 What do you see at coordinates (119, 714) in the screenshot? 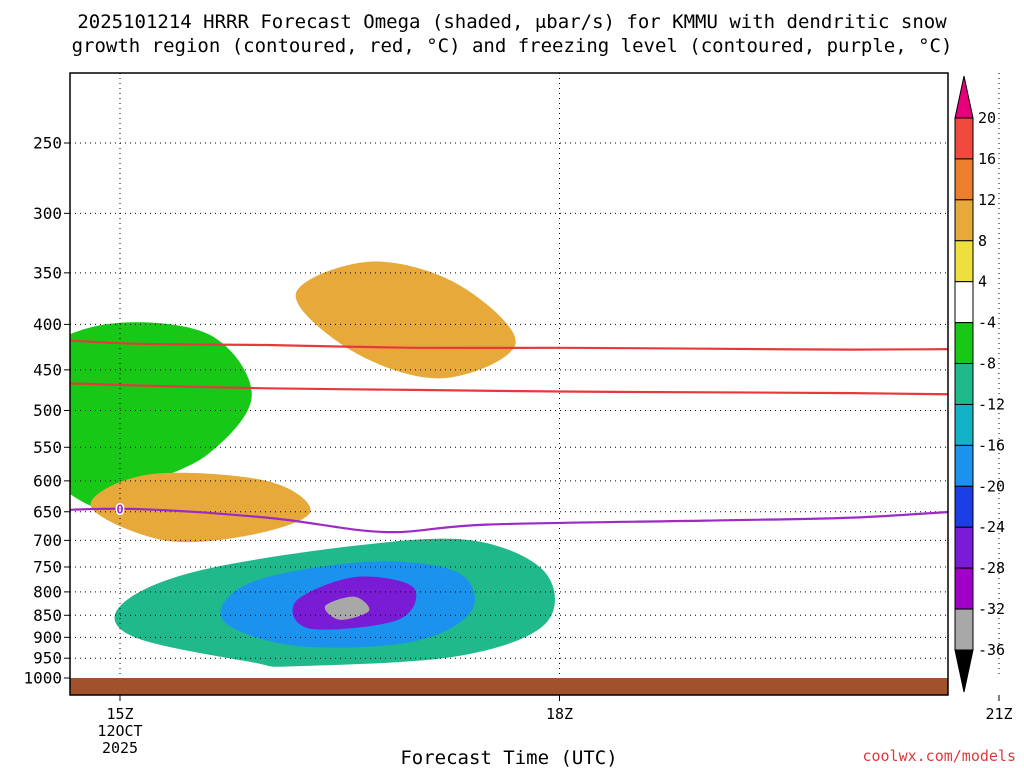
I see `x-tick-label-15Z-0: 15Z` at bounding box center [119, 714].